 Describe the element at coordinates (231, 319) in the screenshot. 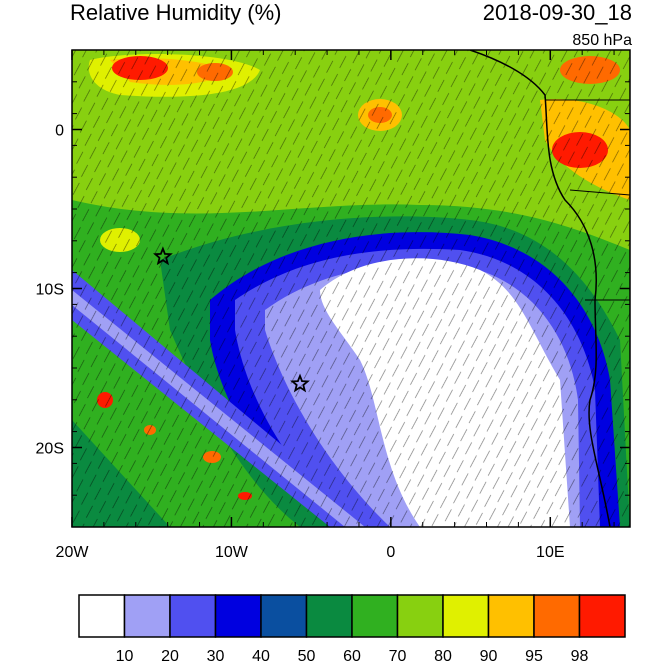

I see `map-markers` at that location.